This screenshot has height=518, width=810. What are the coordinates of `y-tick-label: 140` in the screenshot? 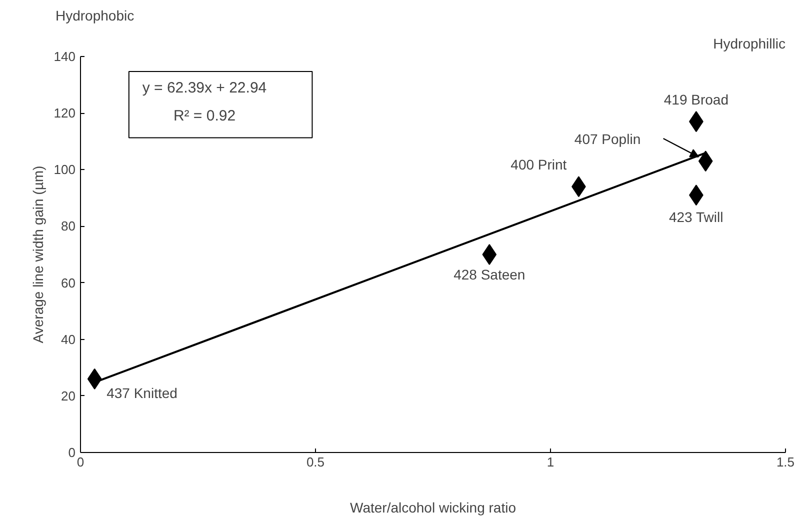 It's located at (65, 56).